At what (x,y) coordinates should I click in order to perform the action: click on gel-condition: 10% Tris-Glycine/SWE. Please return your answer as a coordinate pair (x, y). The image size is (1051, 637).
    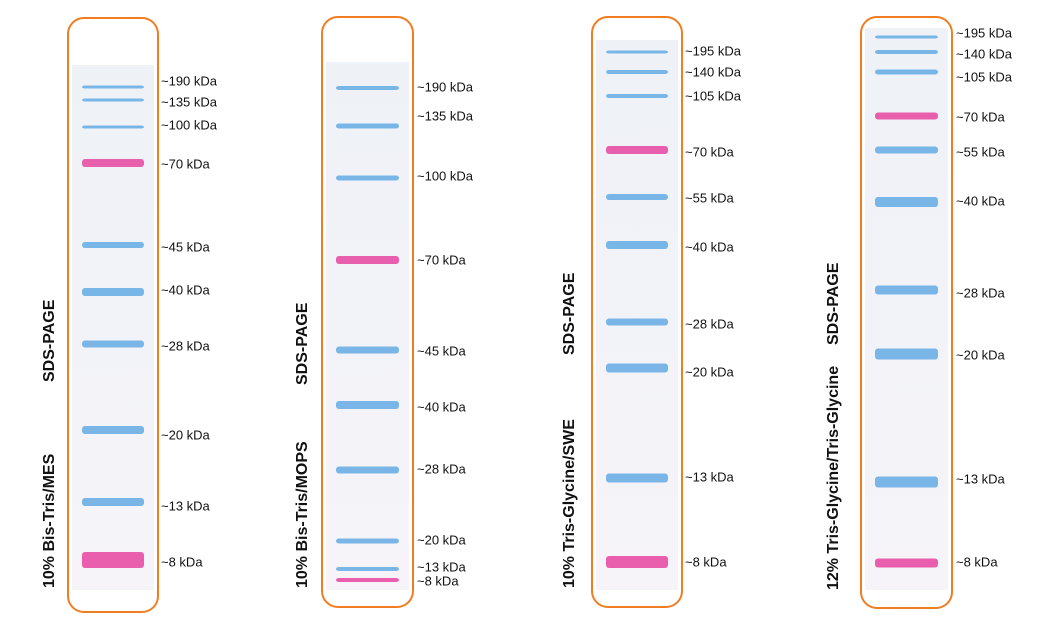
    Looking at the image, I should click on (569, 503).